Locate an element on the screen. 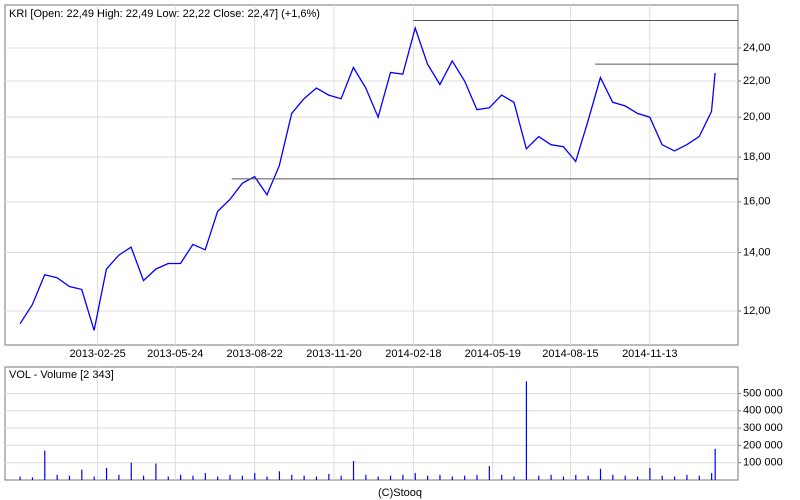 This screenshot has height=500, width=800. x-tick-label: 2014-05-19 is located at coordinates (493, 354).